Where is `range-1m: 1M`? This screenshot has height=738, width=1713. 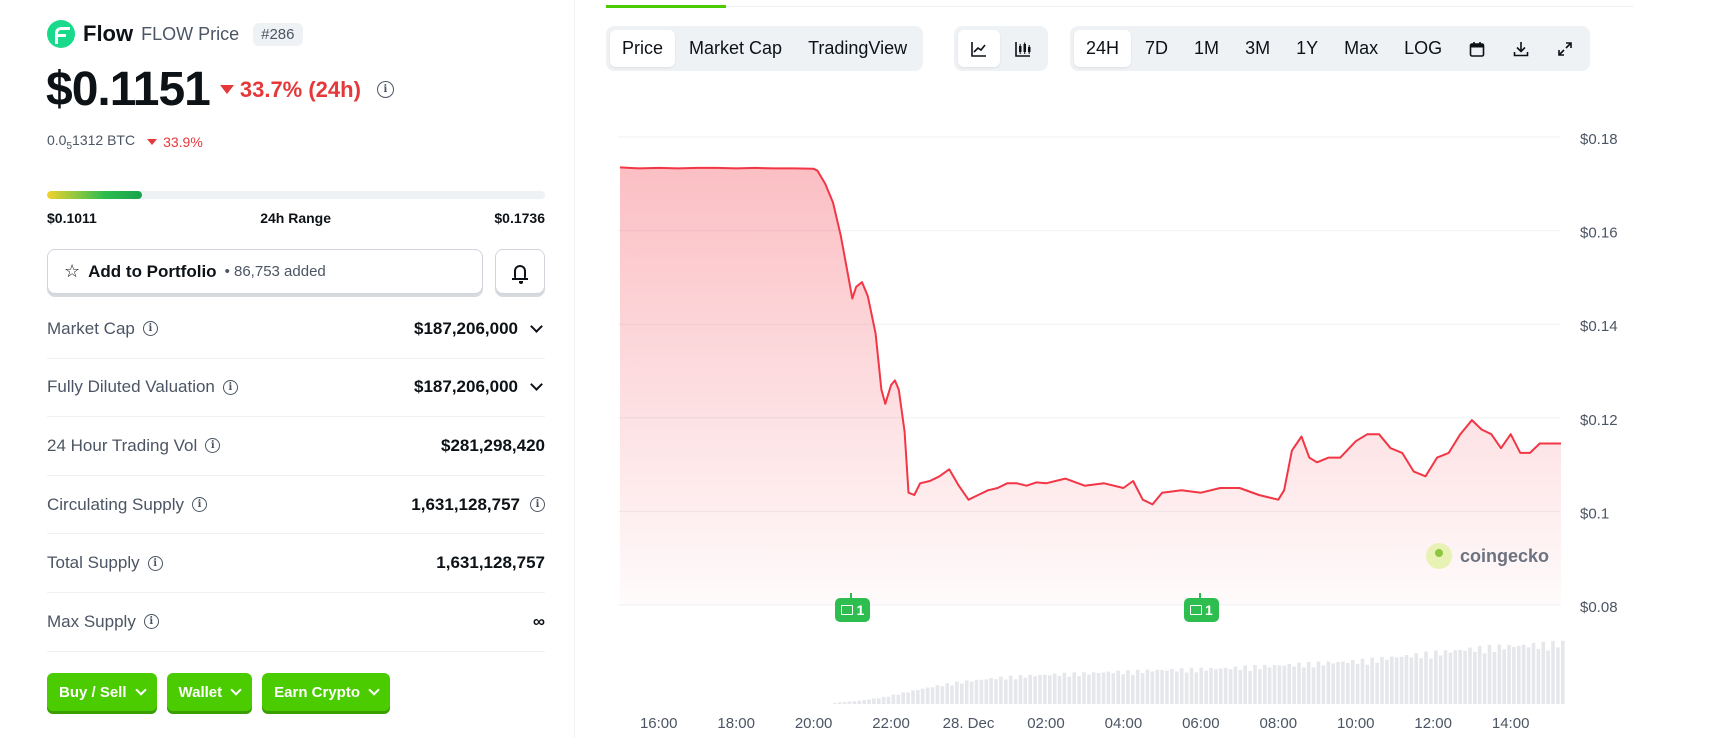 range-1m: 1M is located at coordinates (1207, 48).